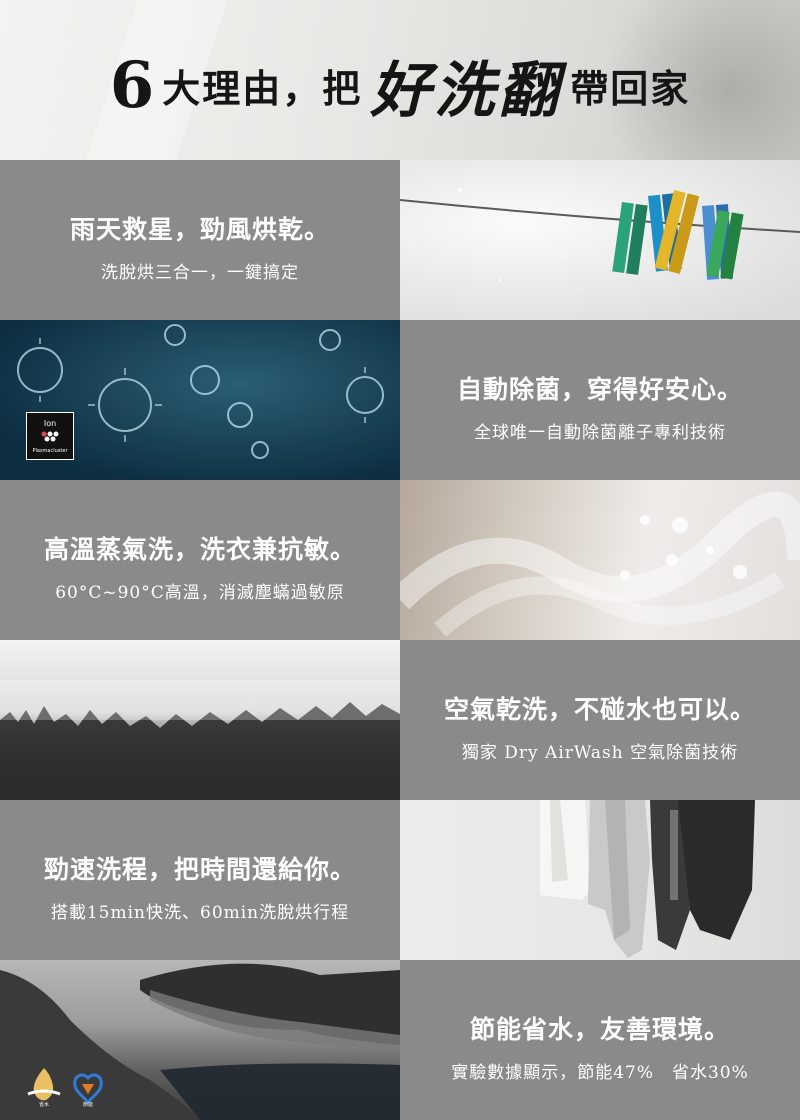 The width and height of the screenshot is (800, 1120). I want to click on reason-row-4: 空氣乾洗，不碰水也可以。 獨家 Dry AirWash 空氣除菌技術, so click(400, 720).